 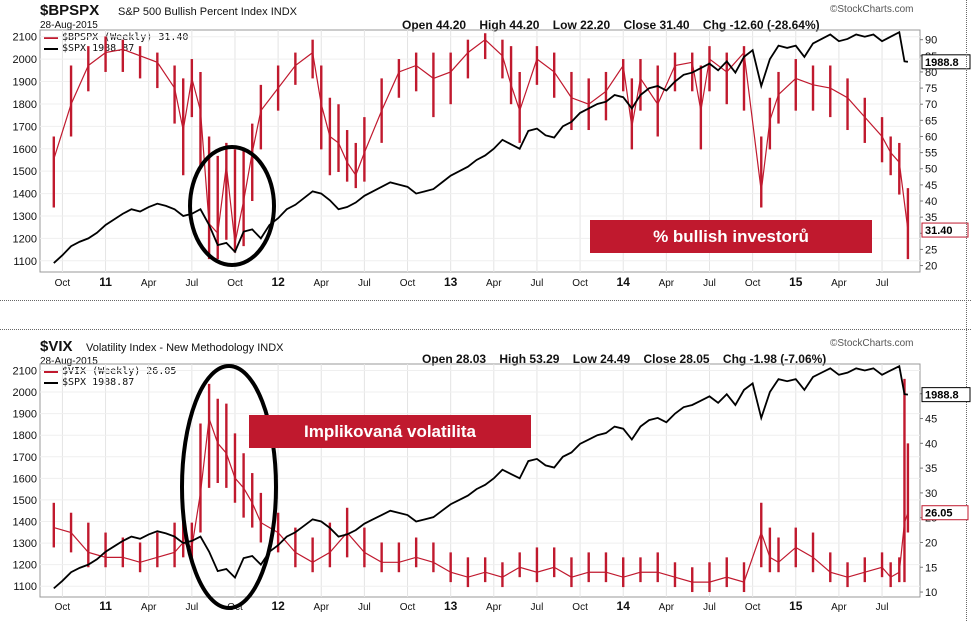 I want to click on low-value: 24.49, so click(x=615, y=359).